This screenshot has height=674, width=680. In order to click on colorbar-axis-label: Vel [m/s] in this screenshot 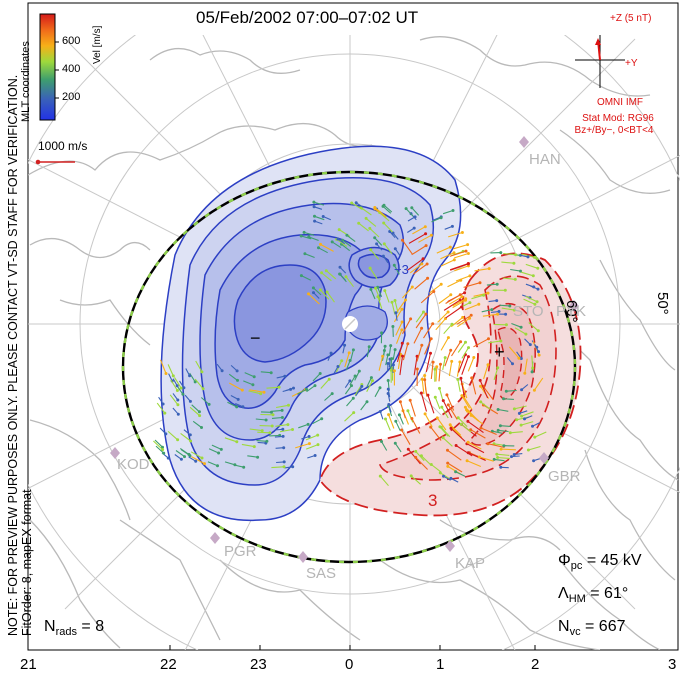, I will do `click(97, 44)`.